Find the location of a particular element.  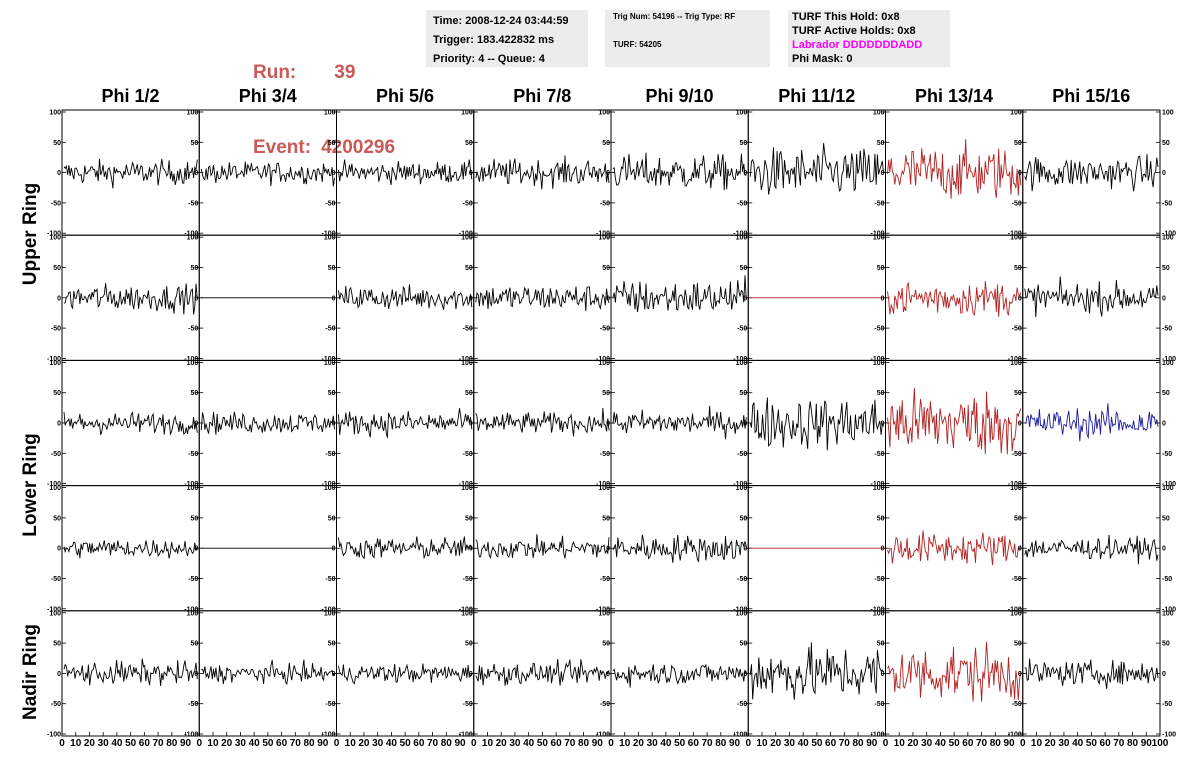

labrador-text: Labrador DDDDDDDADD is located at coordinates (857, 45).